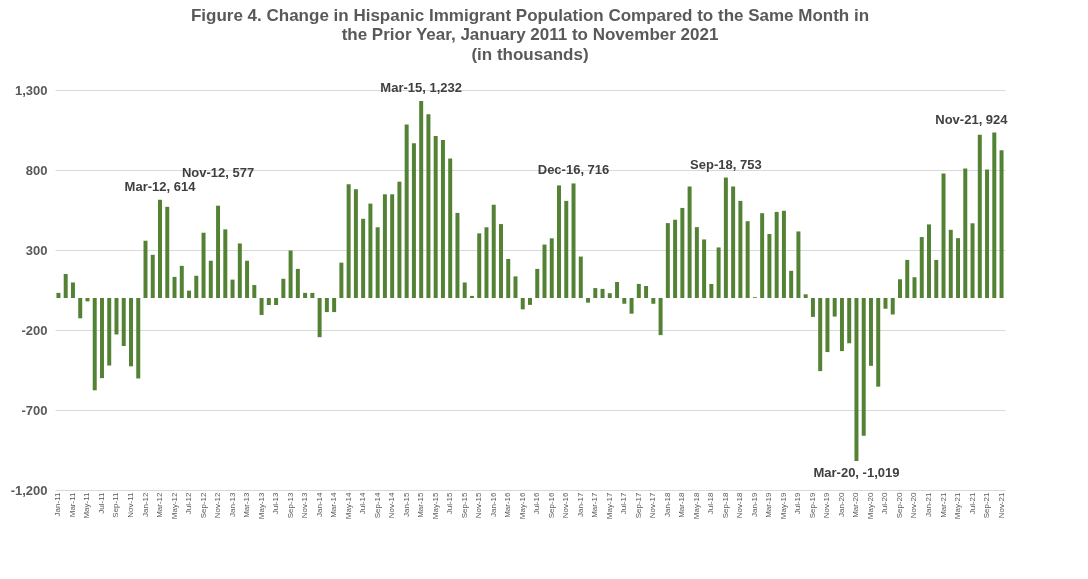  Describe the element at coordinates (203, 505) in the screenshot. I see `x-tick-label: Sep-12` at that location.